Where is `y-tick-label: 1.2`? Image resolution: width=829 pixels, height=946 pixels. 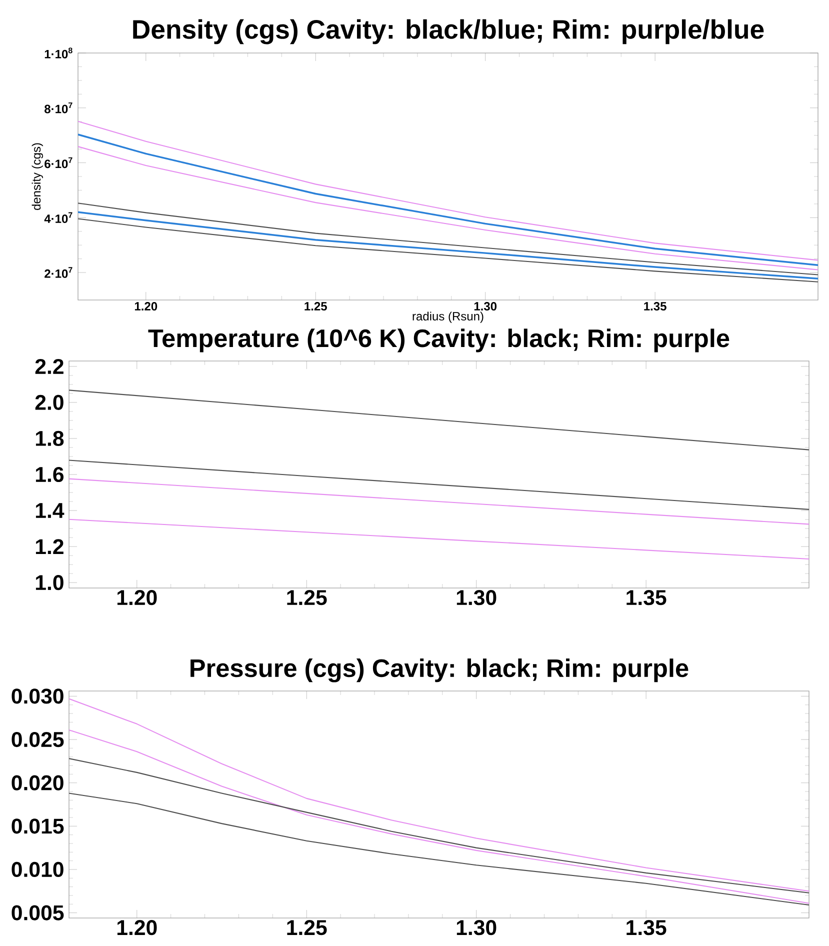 y-tick-label: 1.2 is located at coordinates (50, 546).